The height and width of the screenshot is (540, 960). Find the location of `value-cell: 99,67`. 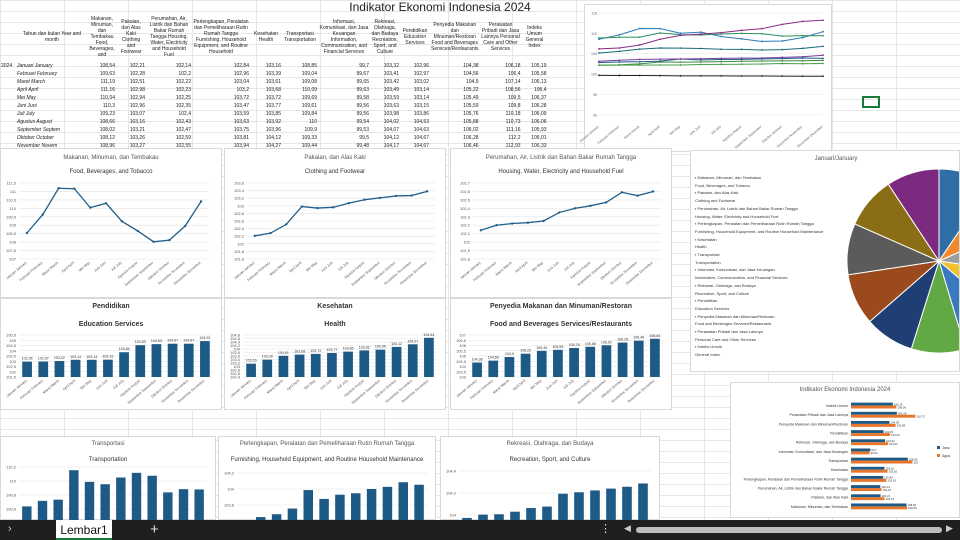

value-cell: 99,67 is located at coordinates (362, 74).